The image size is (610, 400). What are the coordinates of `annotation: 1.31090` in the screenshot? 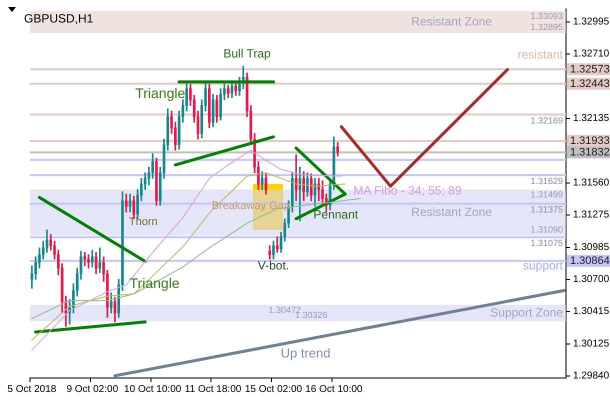 It's located at (546, 229).